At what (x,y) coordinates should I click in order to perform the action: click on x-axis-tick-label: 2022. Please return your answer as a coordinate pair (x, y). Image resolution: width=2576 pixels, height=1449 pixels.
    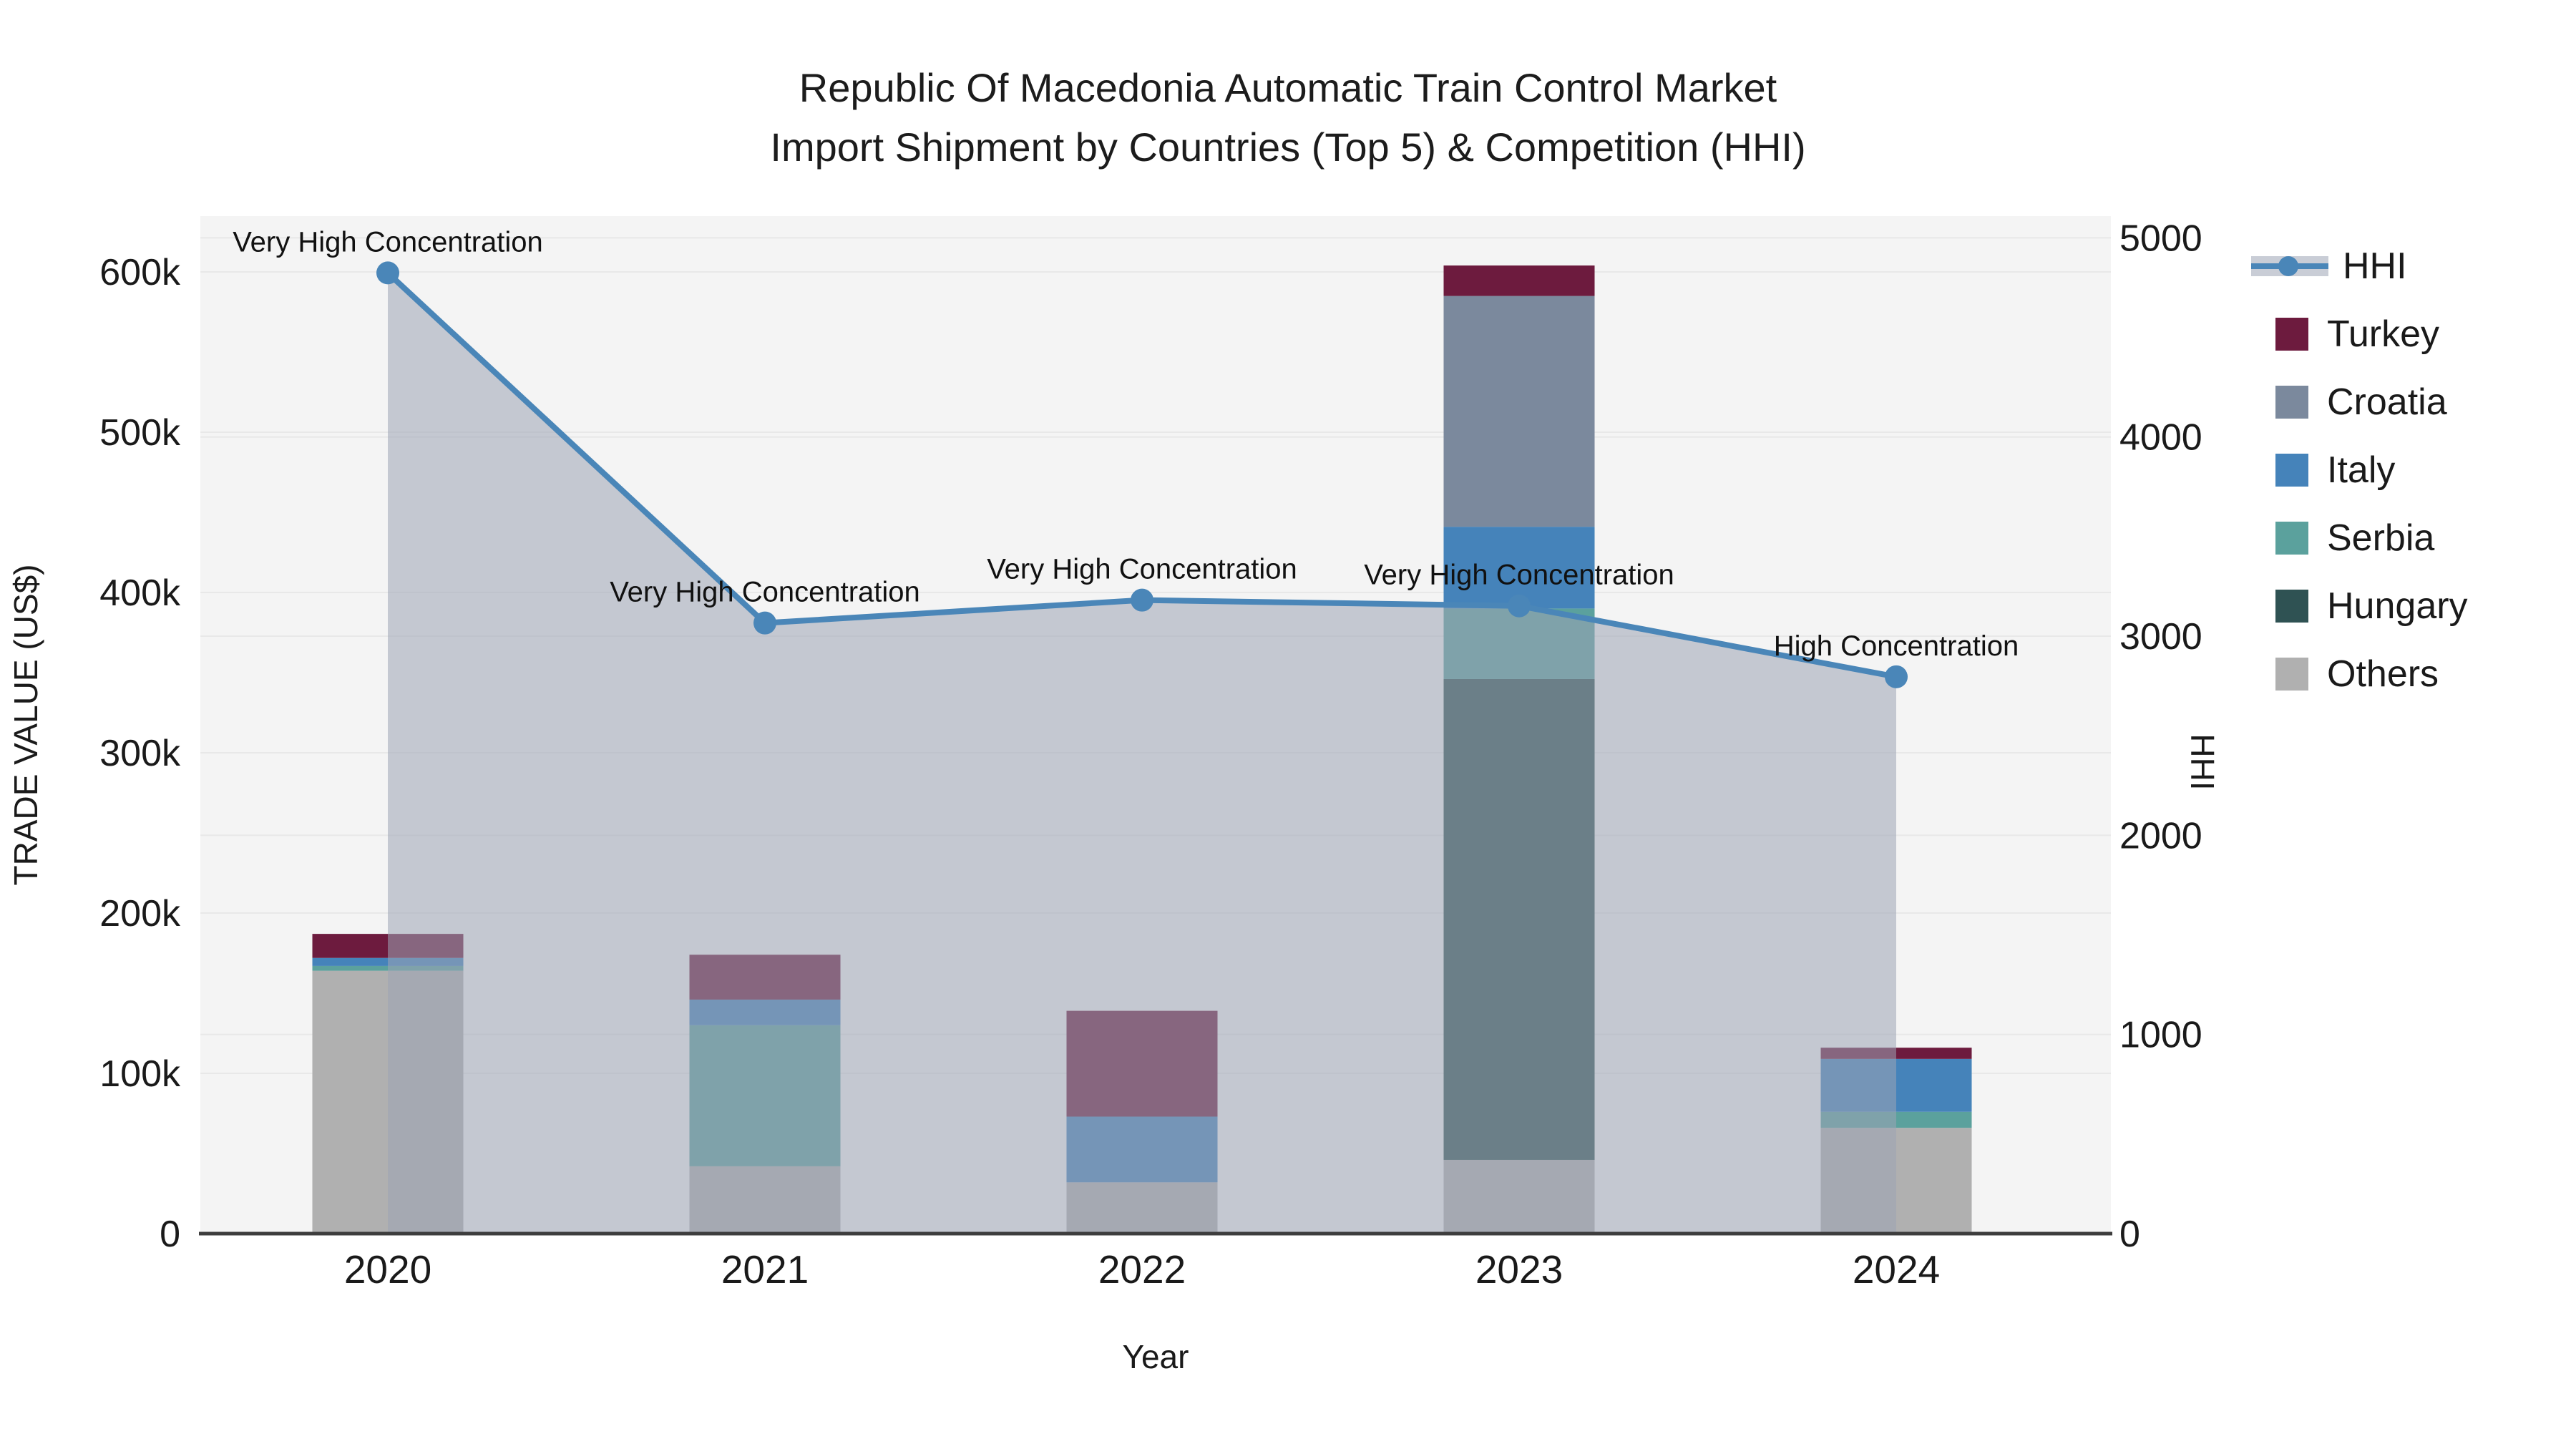
    Looking at the image, I should click on (1142, 1269).